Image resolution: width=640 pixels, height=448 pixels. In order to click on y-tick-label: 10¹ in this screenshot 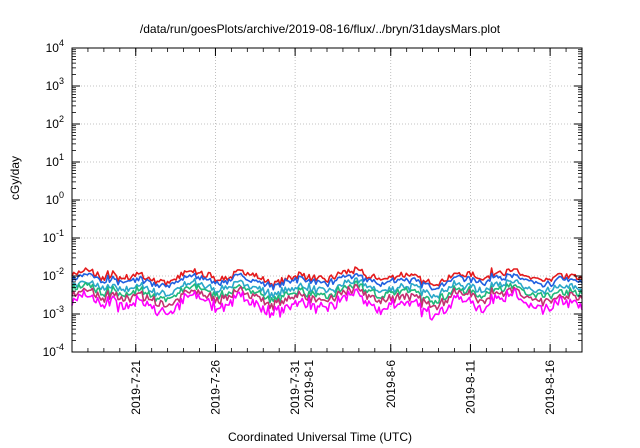, I will do `click(55, 160)`.